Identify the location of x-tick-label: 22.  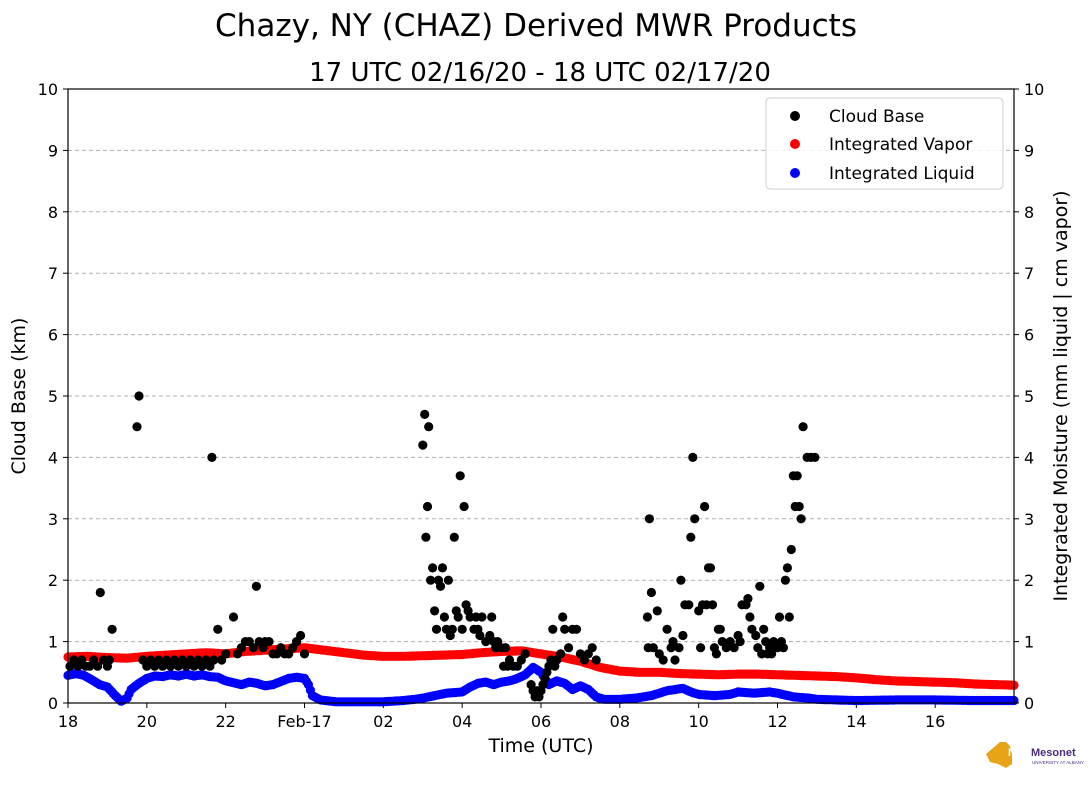
(225, 721).